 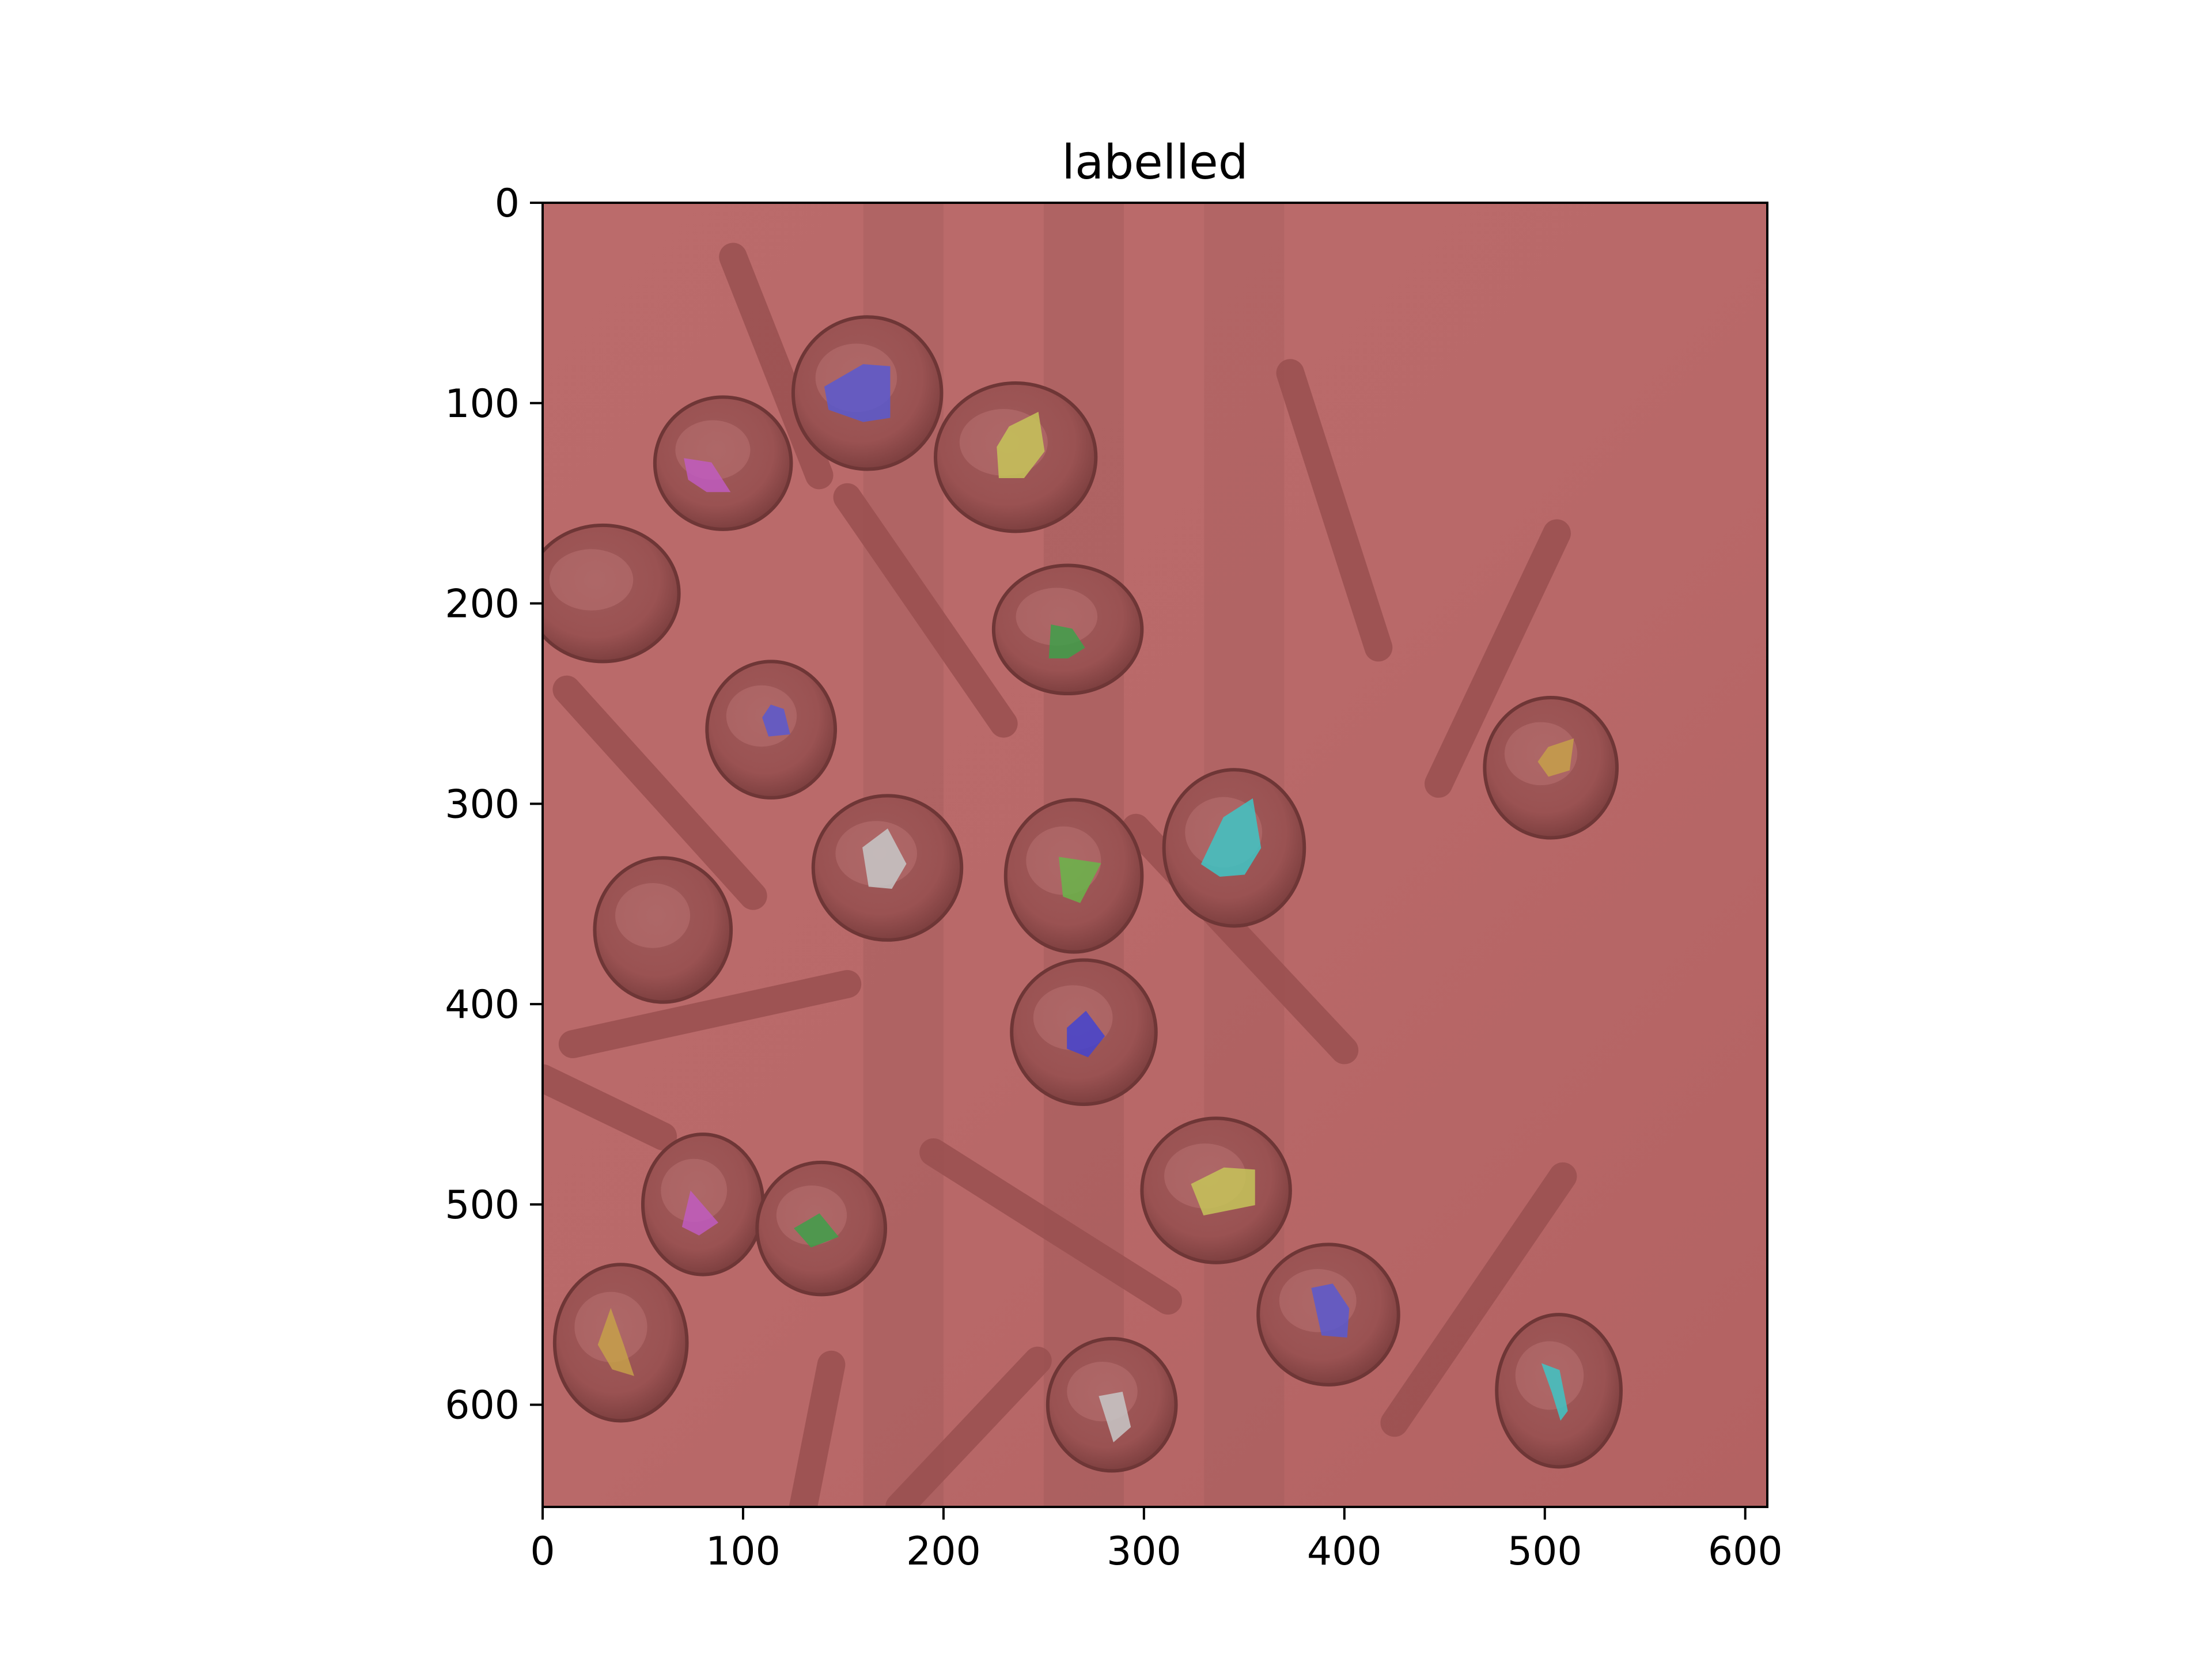 I want to click on y-tick-label-400: 400, so click(x=482, y=1005).